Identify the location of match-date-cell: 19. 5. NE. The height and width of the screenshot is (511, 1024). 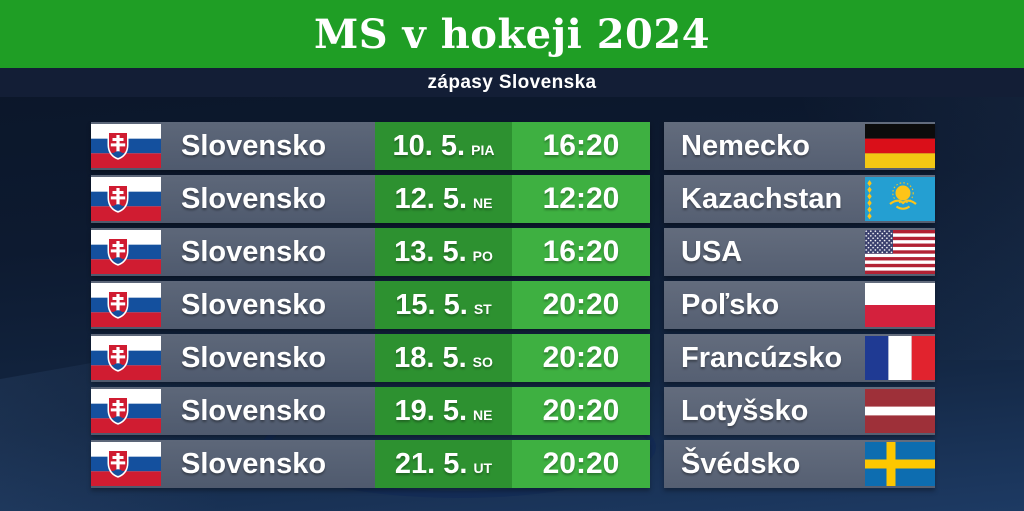
(443, 411).